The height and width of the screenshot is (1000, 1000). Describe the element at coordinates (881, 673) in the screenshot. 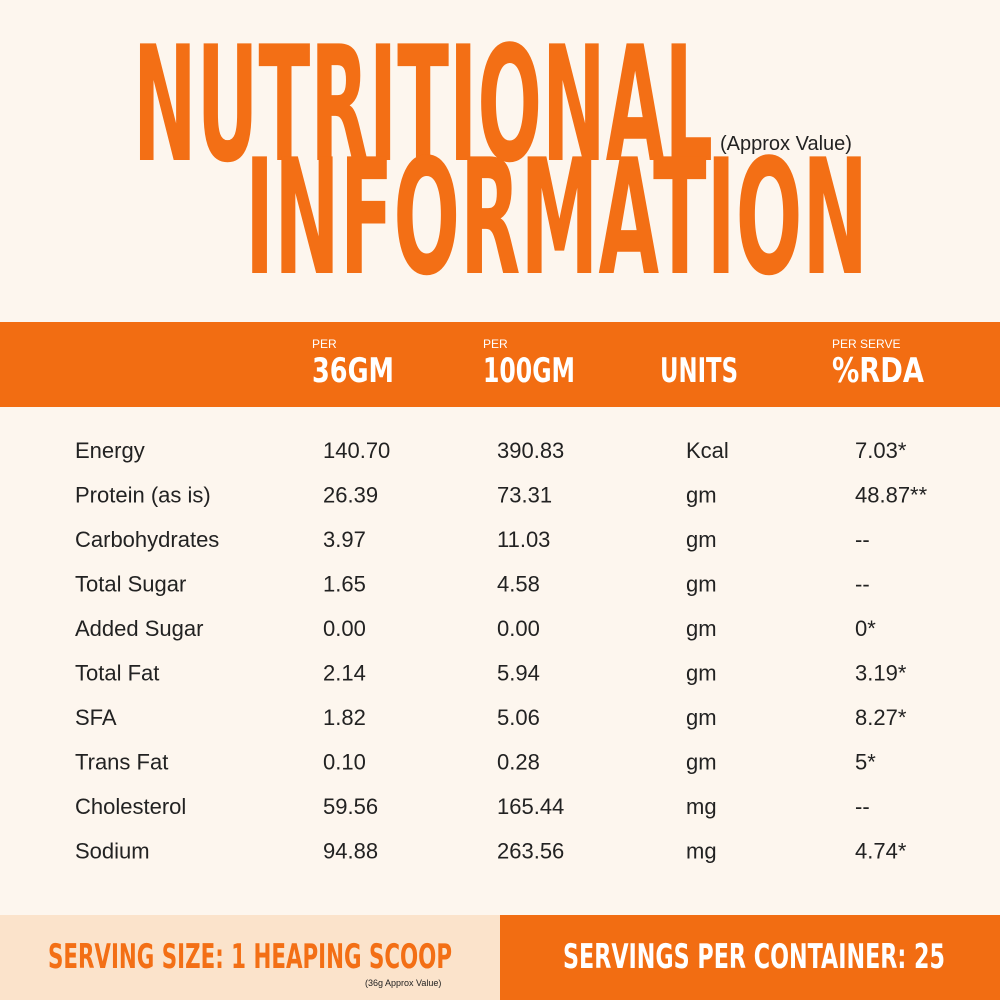

I see `row-cell: 3.19*` at that location.